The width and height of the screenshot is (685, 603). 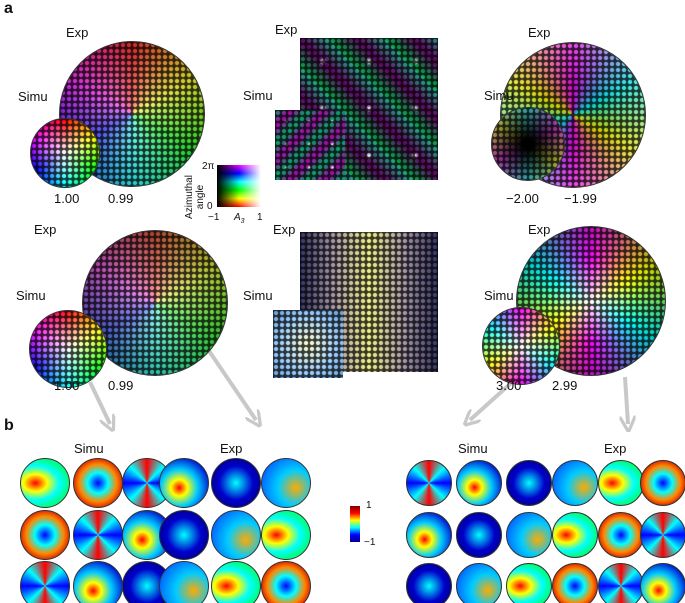 What do you see at coordinates (580, 198) in the screenshot?
I see `value: −1.99` at bounding box center [580, 198].